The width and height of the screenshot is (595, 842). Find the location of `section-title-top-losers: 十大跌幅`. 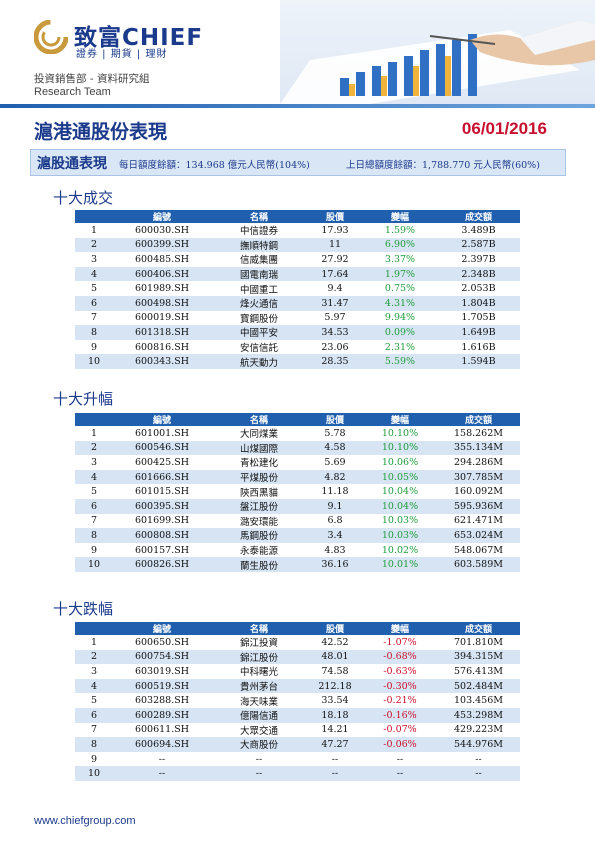

section-title-top-losers: 十大跌幅 is located at coordinates (83, 609).